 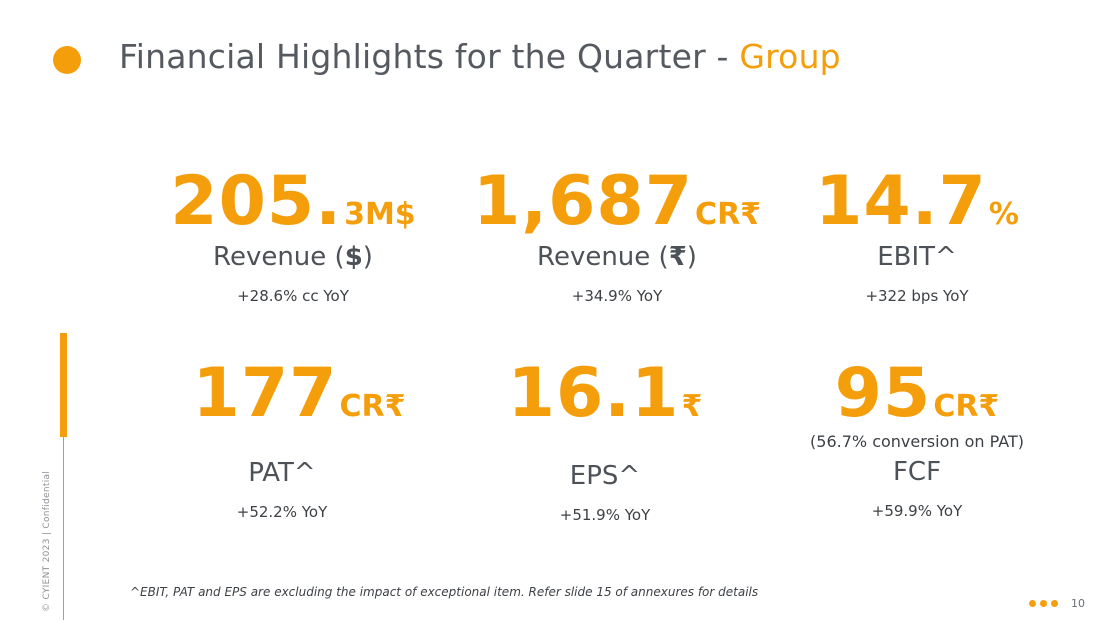 I want to click on metric-label: Revenue ($), so click(x=293, y=257).